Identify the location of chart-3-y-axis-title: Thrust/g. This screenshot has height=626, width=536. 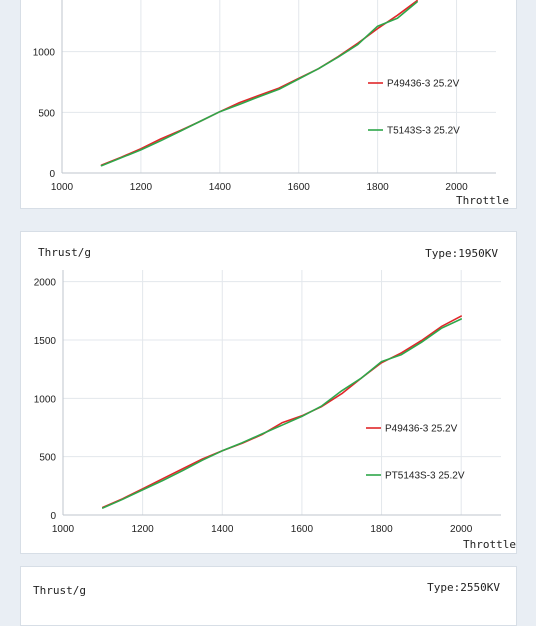
(59, 590).